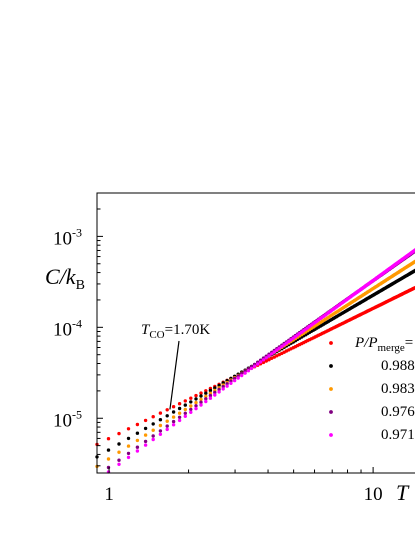 This screenshot has height=537, width=415. What do you see at coordinates (65, 278) in the screenshot?
I see `y-axis-label: C/kB` at bounding box center [65, 278].